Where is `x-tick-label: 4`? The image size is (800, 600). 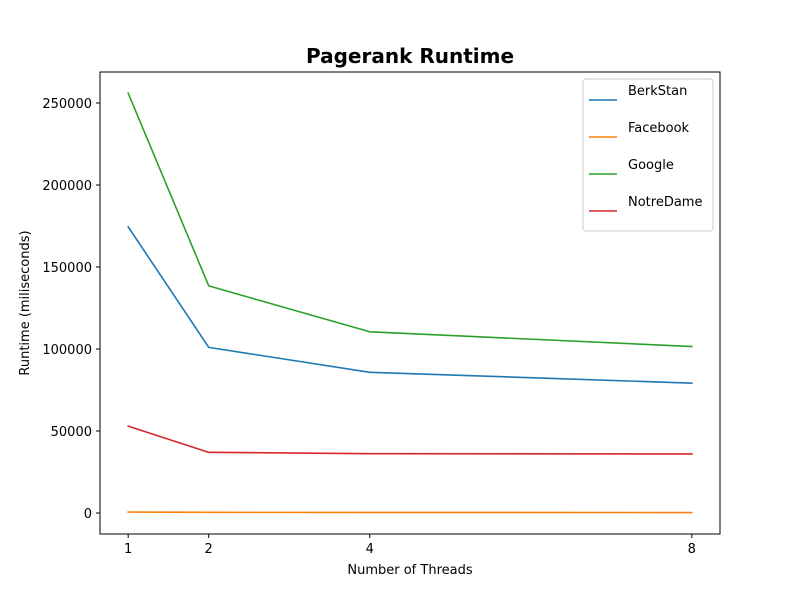 x-tick-label: 4 is located at coordinates (370, 549).